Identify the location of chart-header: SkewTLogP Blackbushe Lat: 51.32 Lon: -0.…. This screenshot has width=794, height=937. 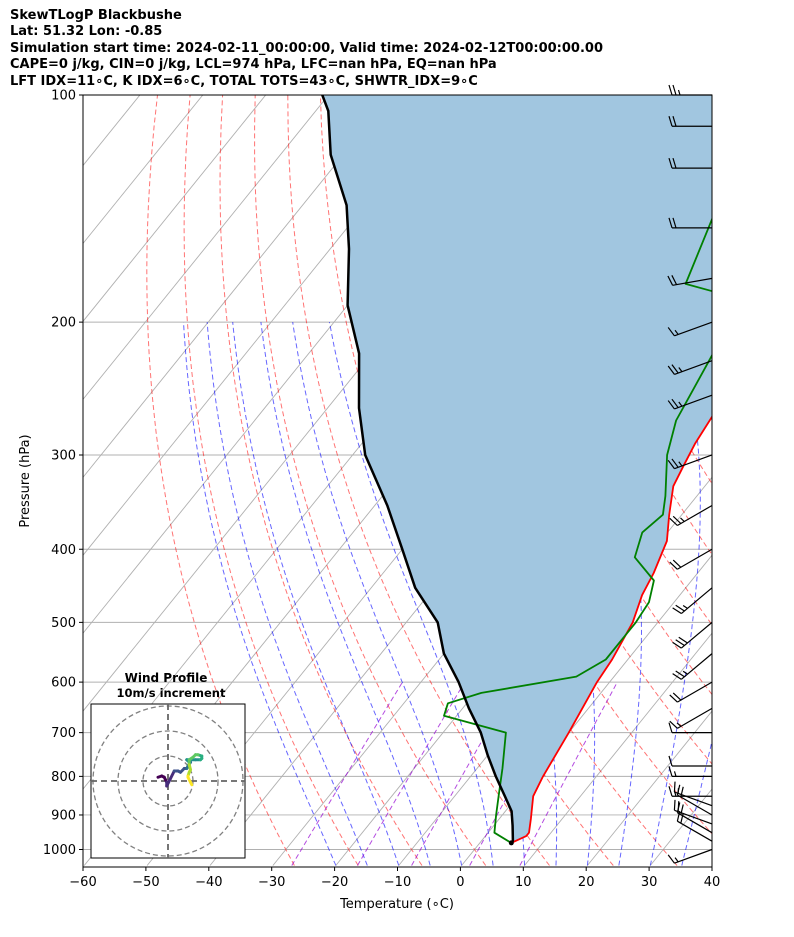
(306, 49).